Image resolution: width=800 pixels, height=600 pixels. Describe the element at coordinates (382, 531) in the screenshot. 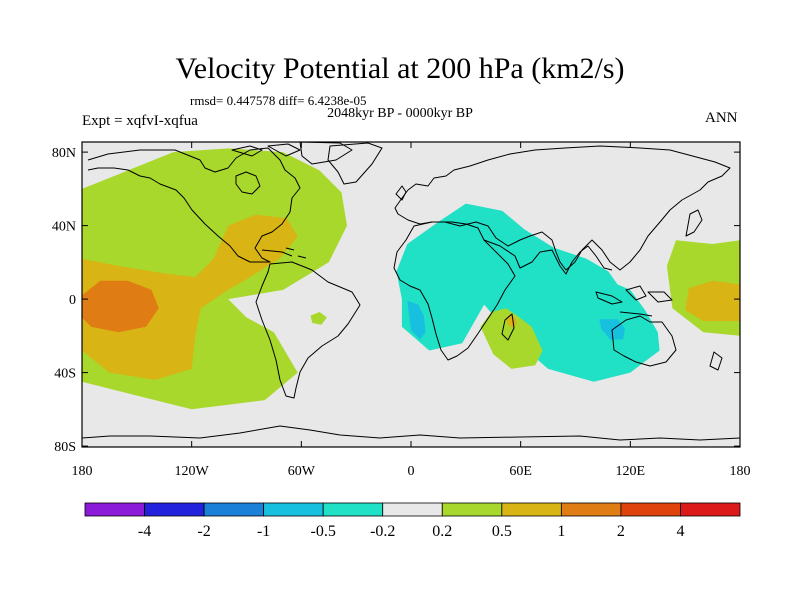

I see `colorbar-label-4: -0.2` at that location.